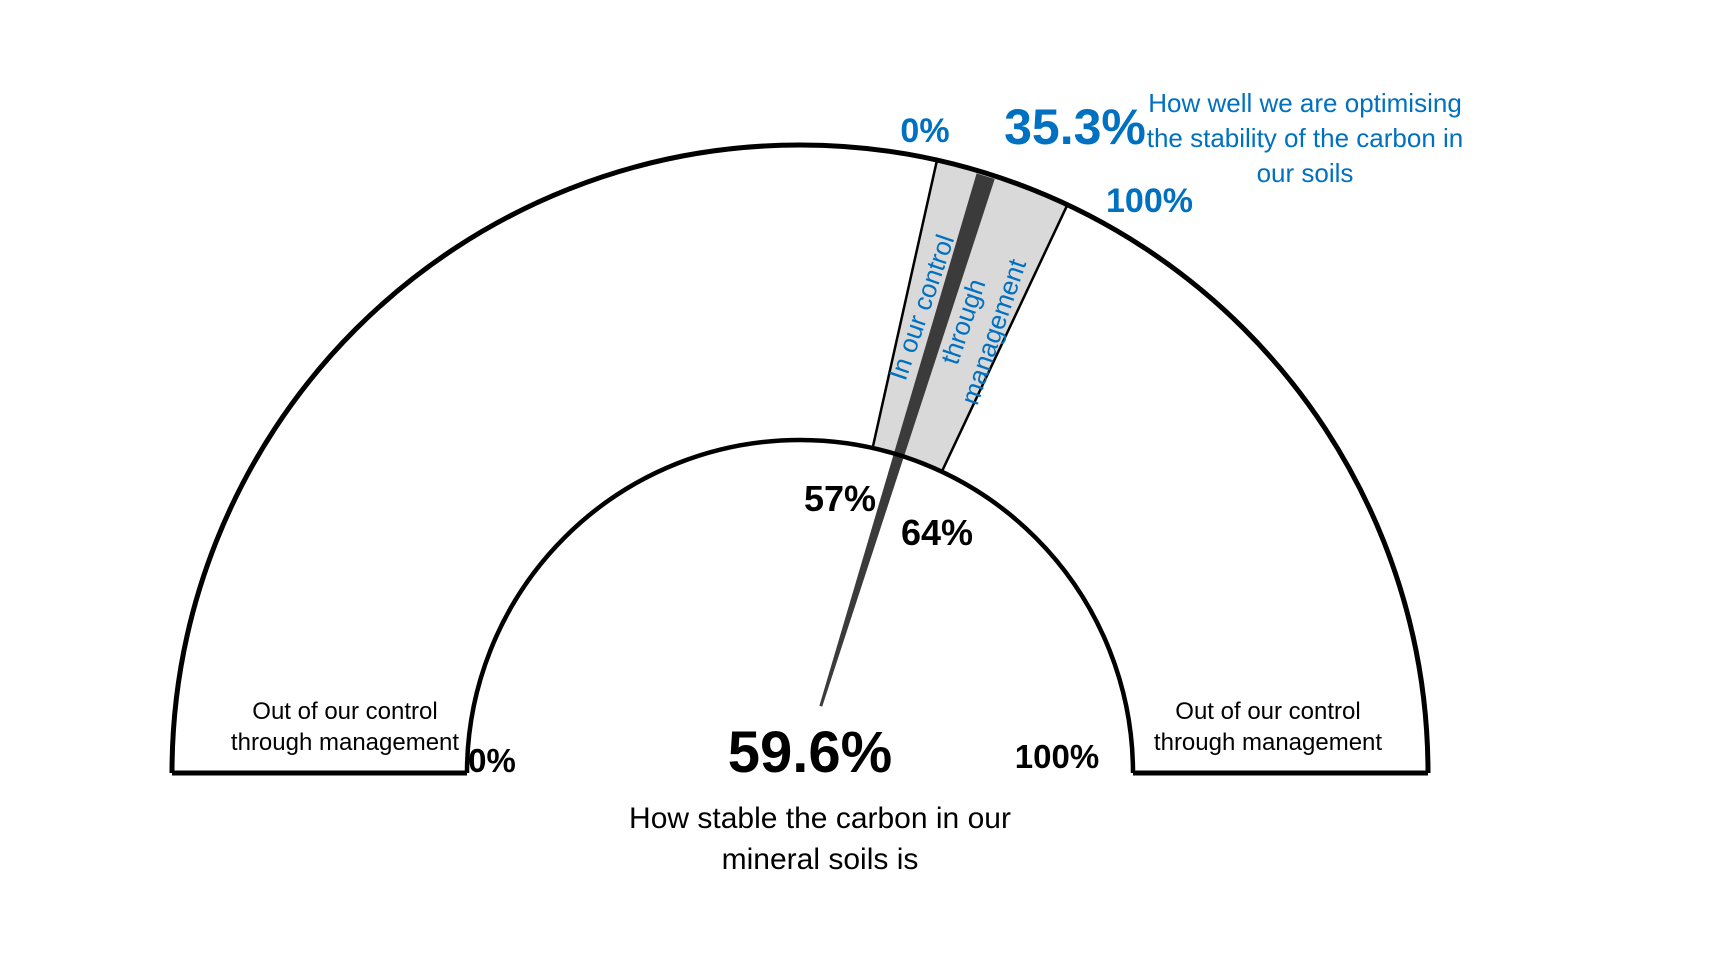  Describe the element at coordinates (907, 440) in the screenshot. I see `gauge-needle` at that location.